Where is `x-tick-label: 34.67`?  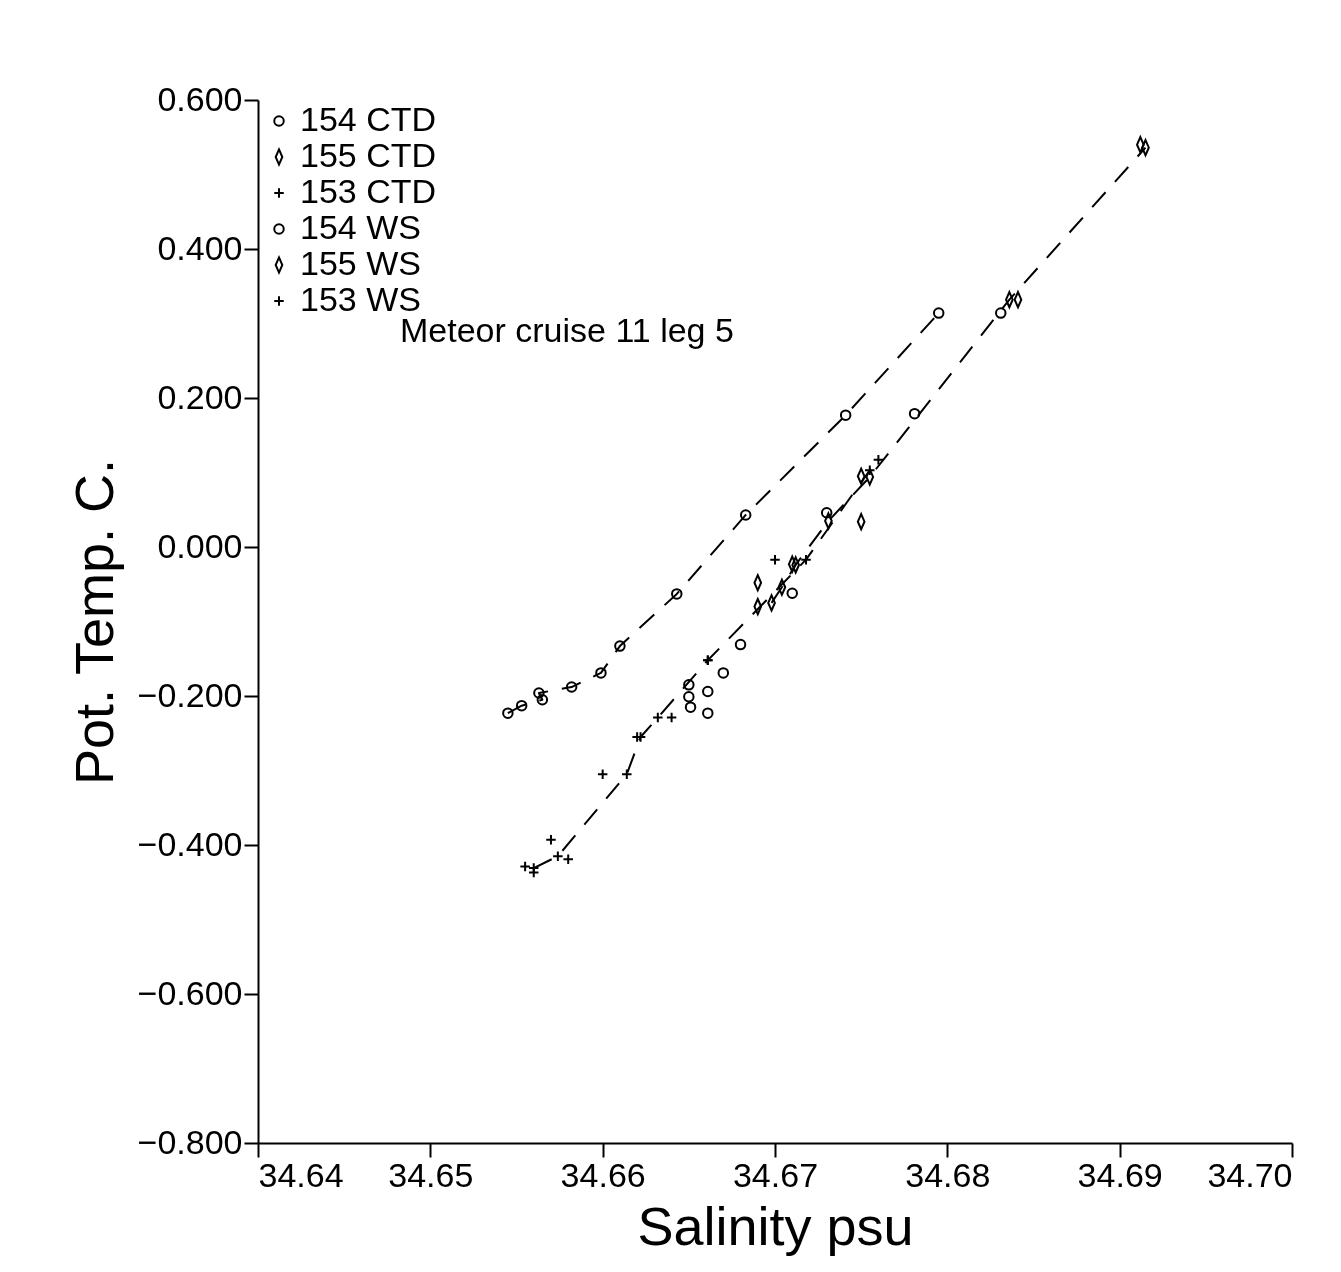
x-tick-label: 34.67 is located at coordinates (775, 1174).